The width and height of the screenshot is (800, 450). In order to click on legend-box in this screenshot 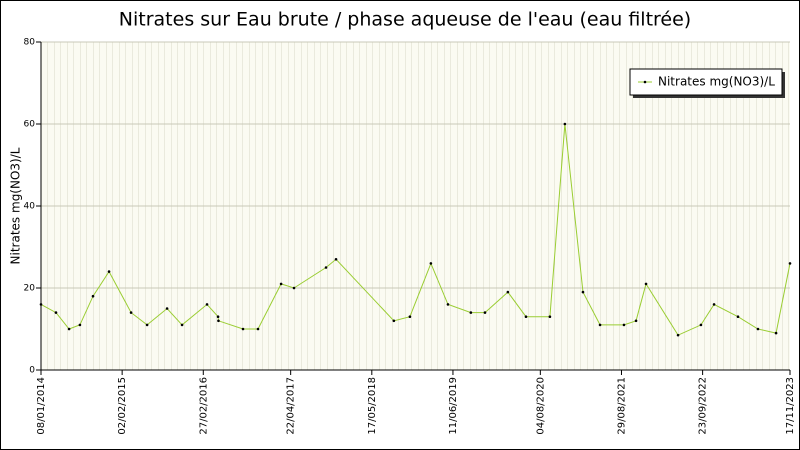, I will do `click(706, 82)`.